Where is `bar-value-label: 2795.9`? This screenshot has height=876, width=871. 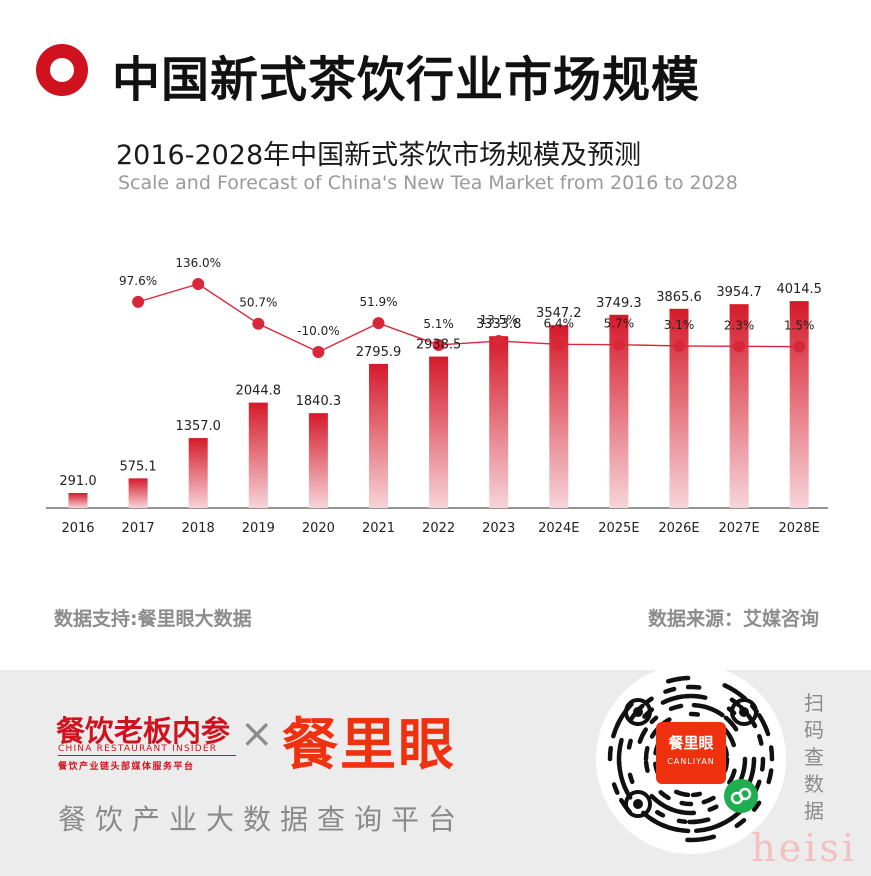 bar-value-label: 2795.9 is located at coordinates (379, 352).